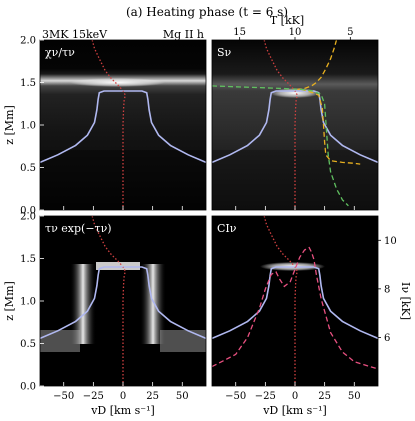 This screenshot has width=415, height=421. What do you see at coordinates (78, 228) in the screenshot?
I see `panel-label-bottom-left: τν exp(−τν)` at bounding box center [78, 228].